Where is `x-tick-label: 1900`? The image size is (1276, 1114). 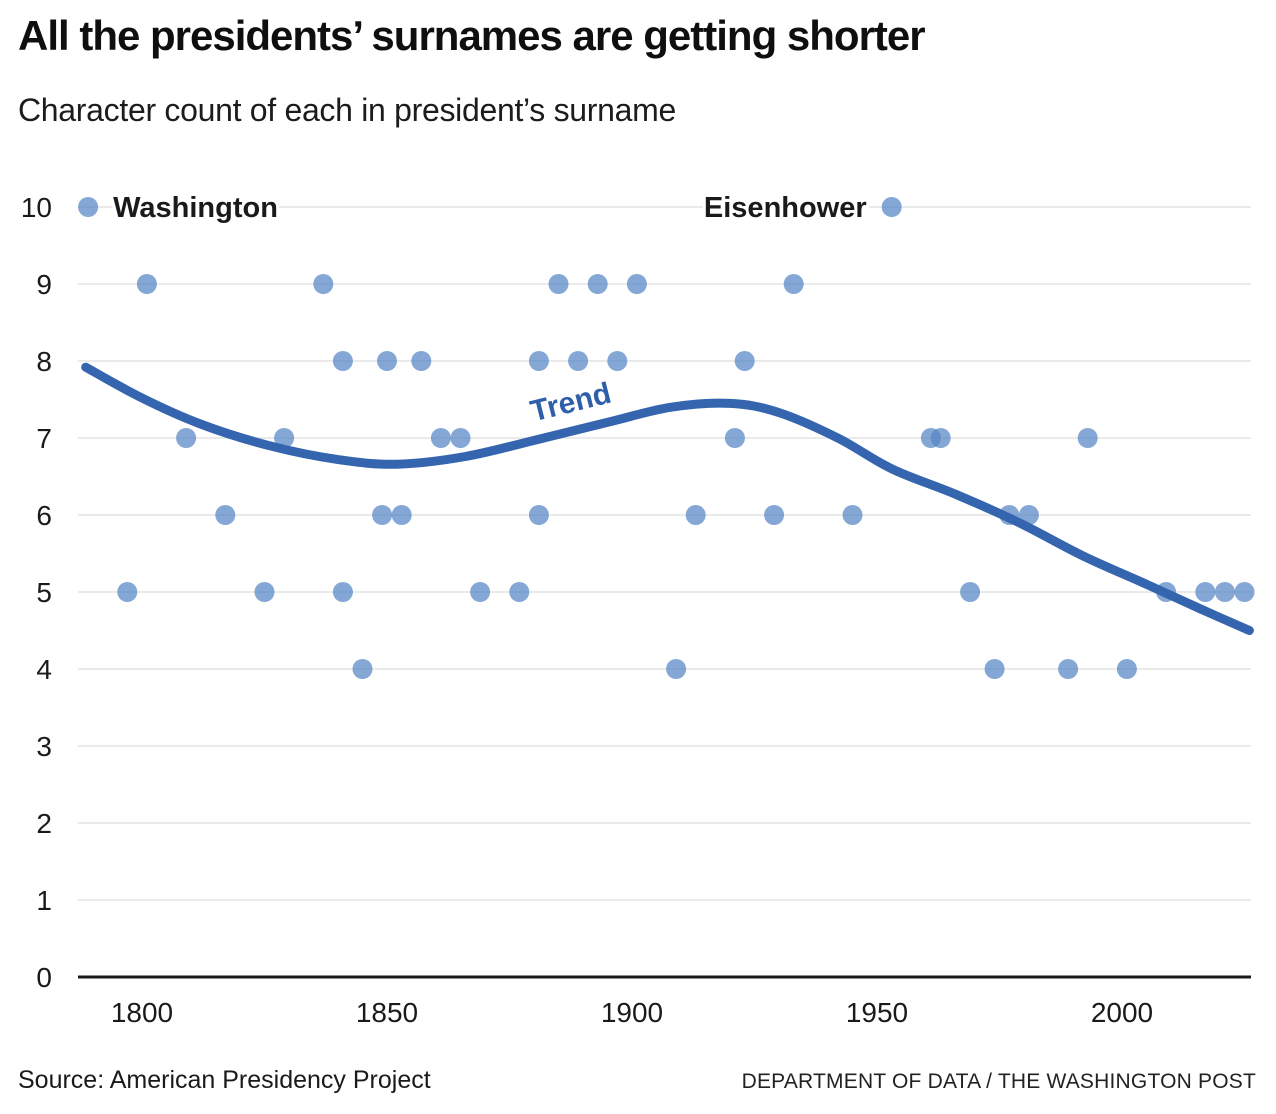 x-tick-label: 1900 is located at coordinates (632, 1012).